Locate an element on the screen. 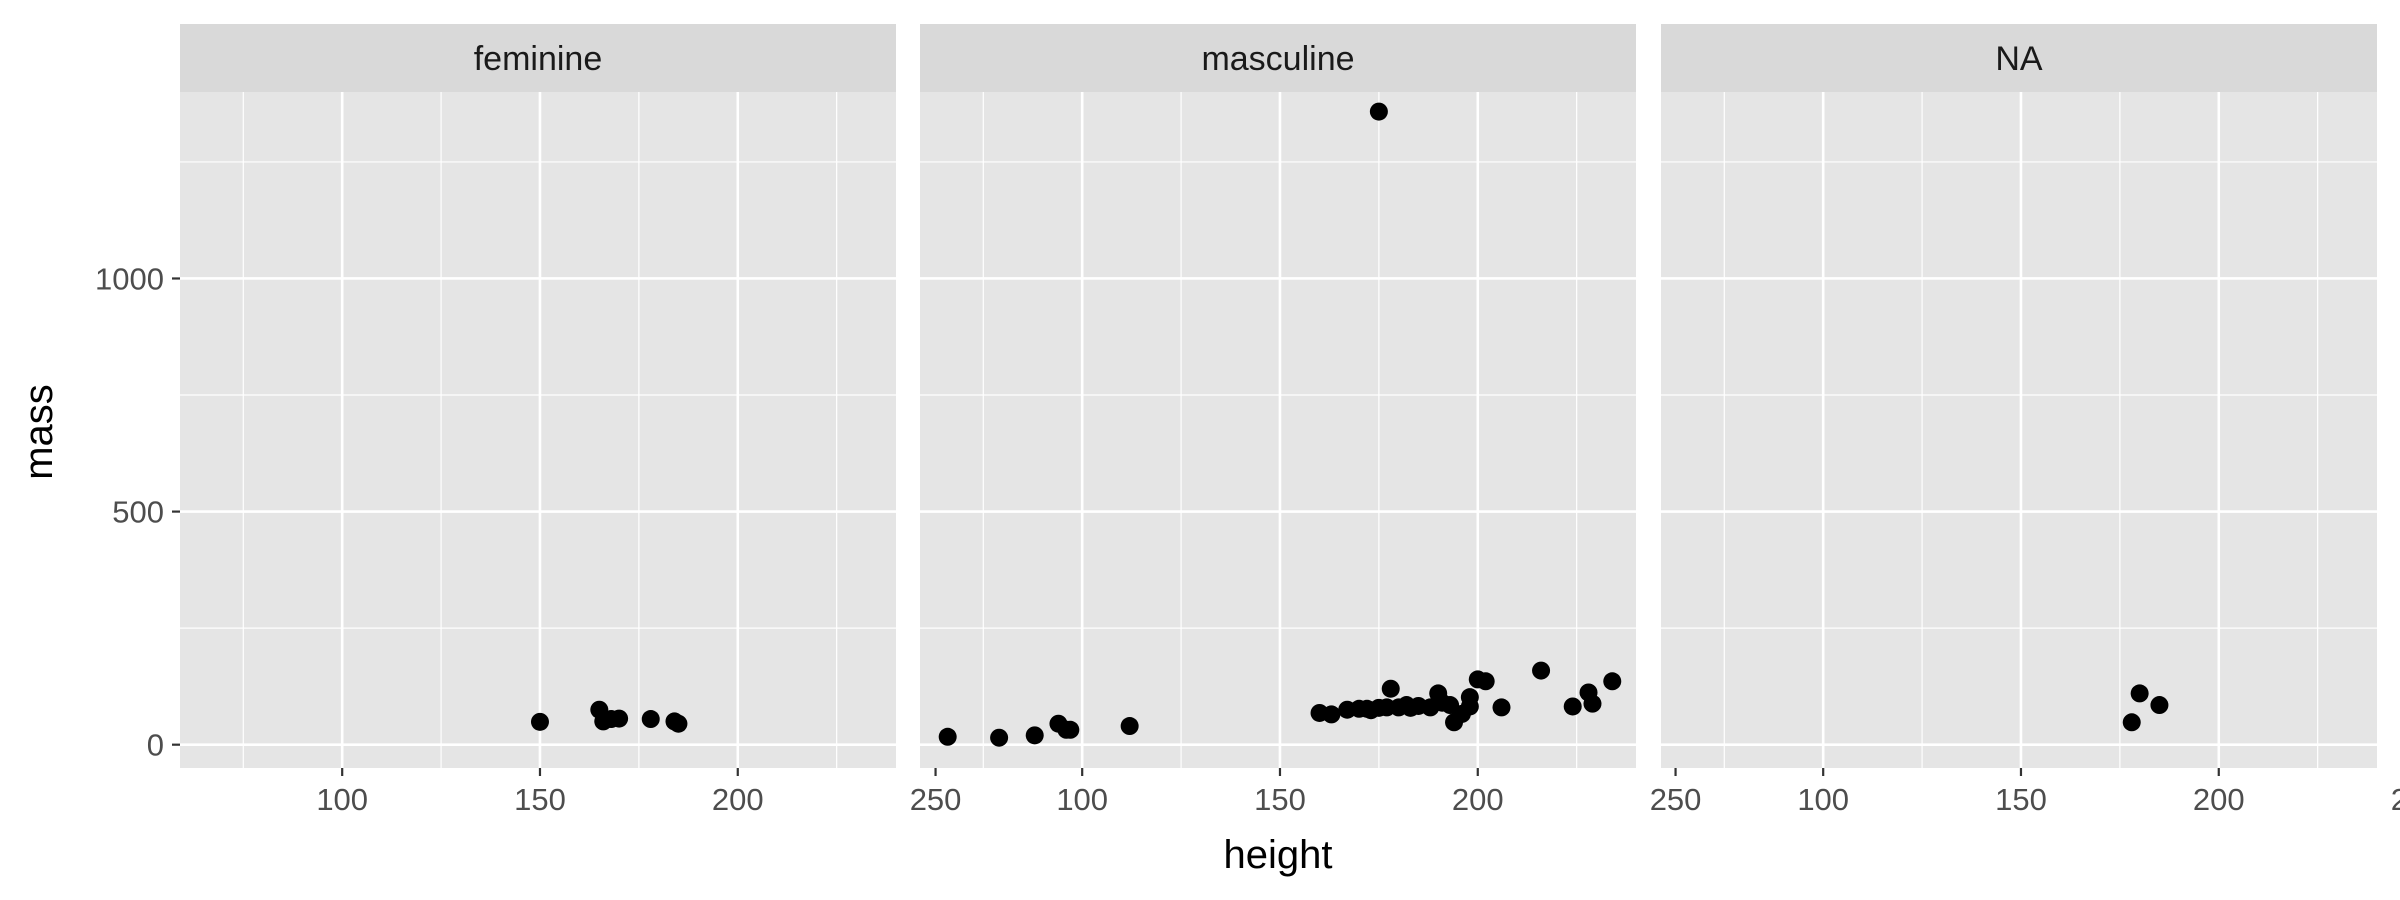  facet-strip-label: feminine is located at coordinates (538, 59).